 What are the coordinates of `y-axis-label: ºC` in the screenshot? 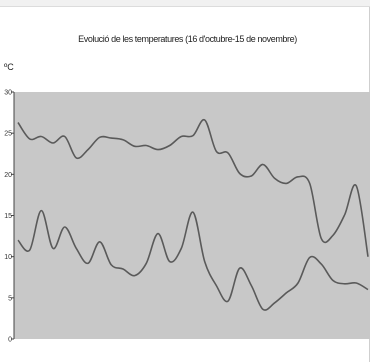 It's located at (9, 67).